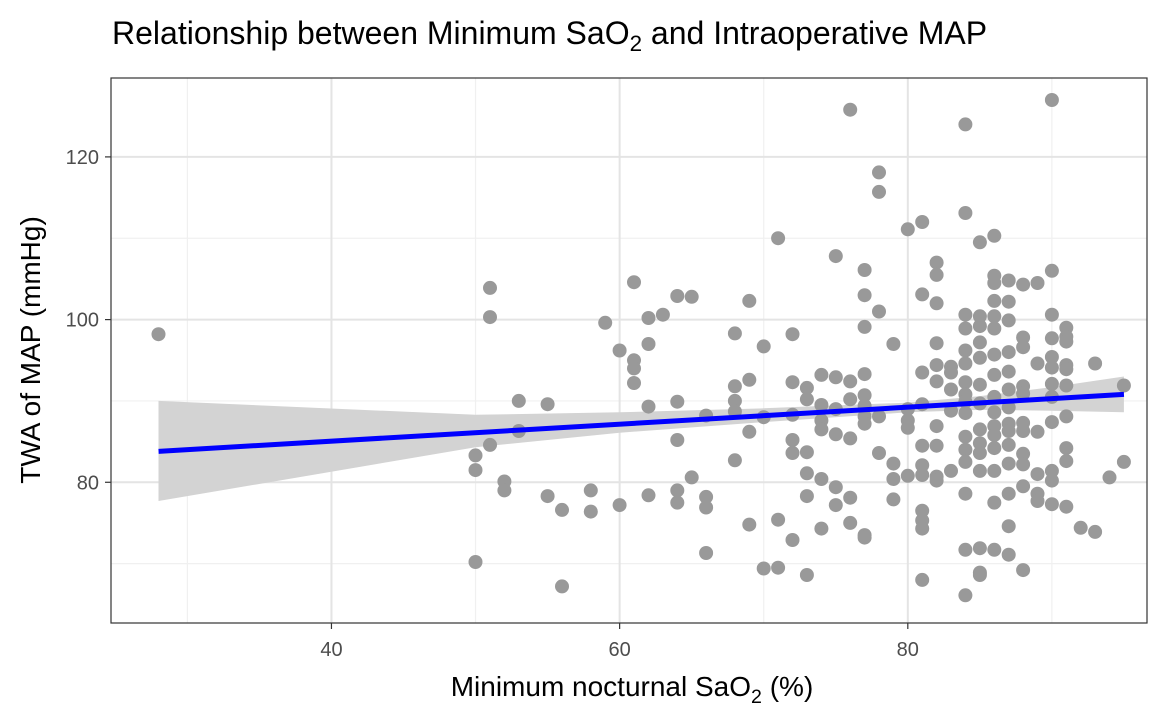 The height and width of the screenshot is (724, 1172). What do you see at coordinates (30, 350) in the screenshot?
I see `y-axis-title: TWA of MAP (mmHg)` at bounding box center [30, 350].